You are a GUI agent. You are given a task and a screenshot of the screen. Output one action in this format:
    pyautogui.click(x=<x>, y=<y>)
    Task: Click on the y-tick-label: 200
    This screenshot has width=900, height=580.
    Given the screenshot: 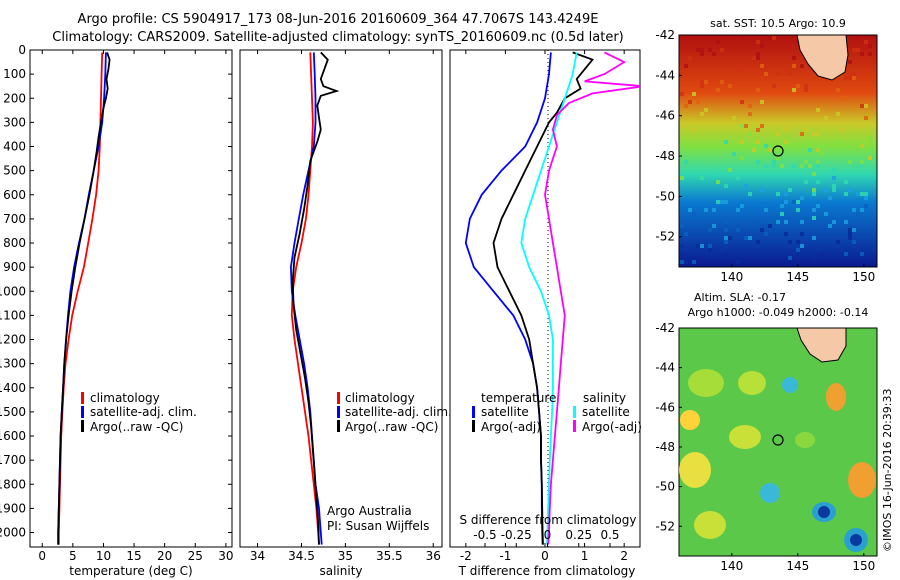 What is the action you would take?
    pyautogui.click(x=14, y=98)
    